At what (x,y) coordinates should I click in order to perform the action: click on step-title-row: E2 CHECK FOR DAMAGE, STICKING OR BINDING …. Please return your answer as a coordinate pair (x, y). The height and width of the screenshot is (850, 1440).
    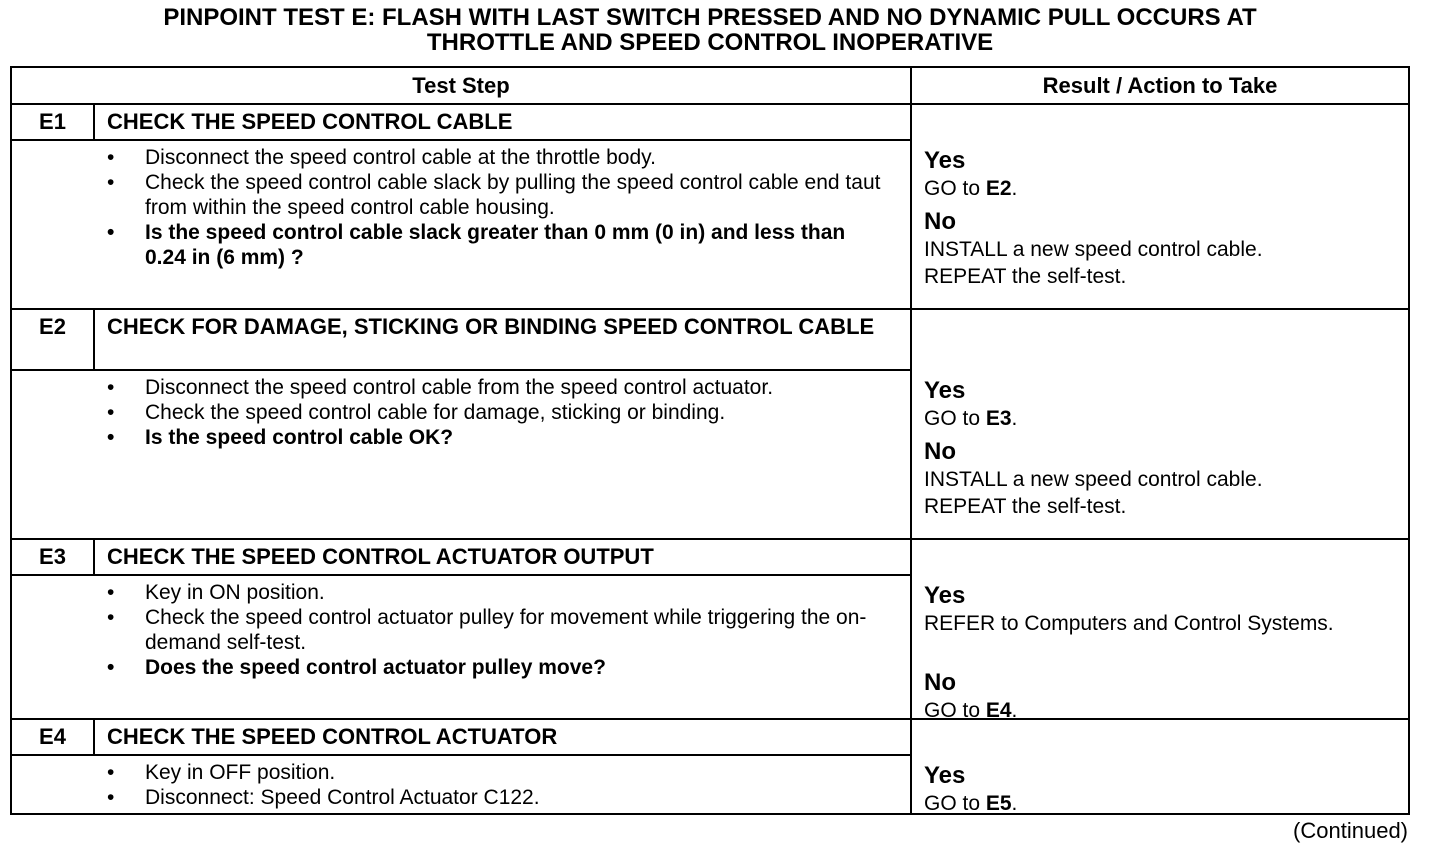
    Looking at the image, I should click on (461, 340).